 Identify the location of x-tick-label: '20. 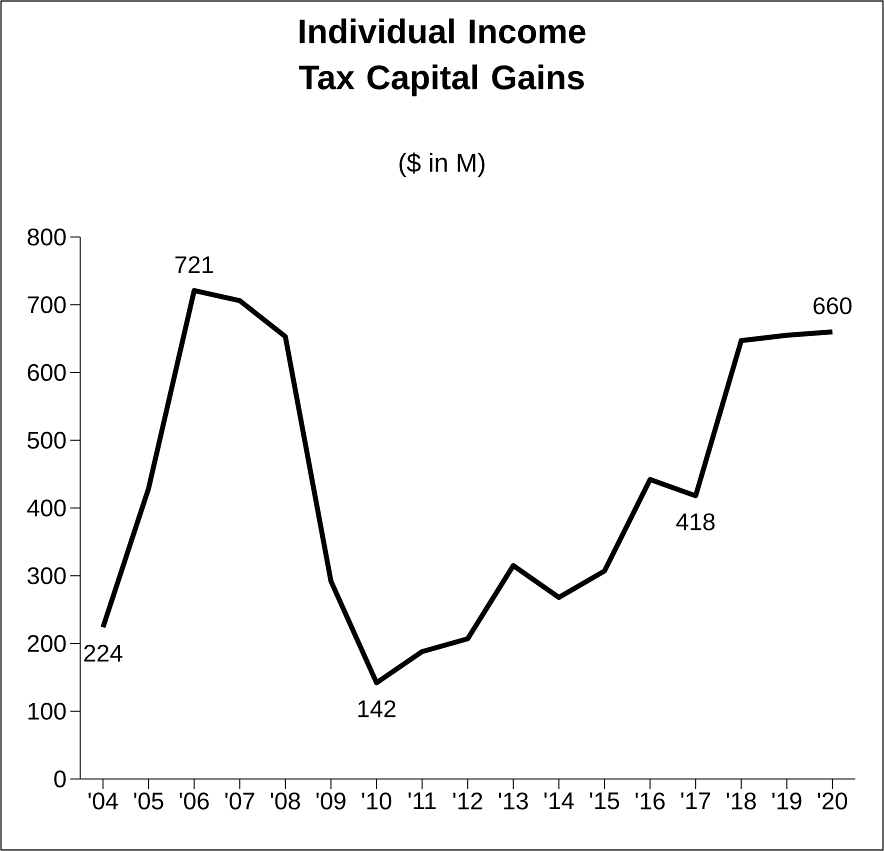
(833, 801).